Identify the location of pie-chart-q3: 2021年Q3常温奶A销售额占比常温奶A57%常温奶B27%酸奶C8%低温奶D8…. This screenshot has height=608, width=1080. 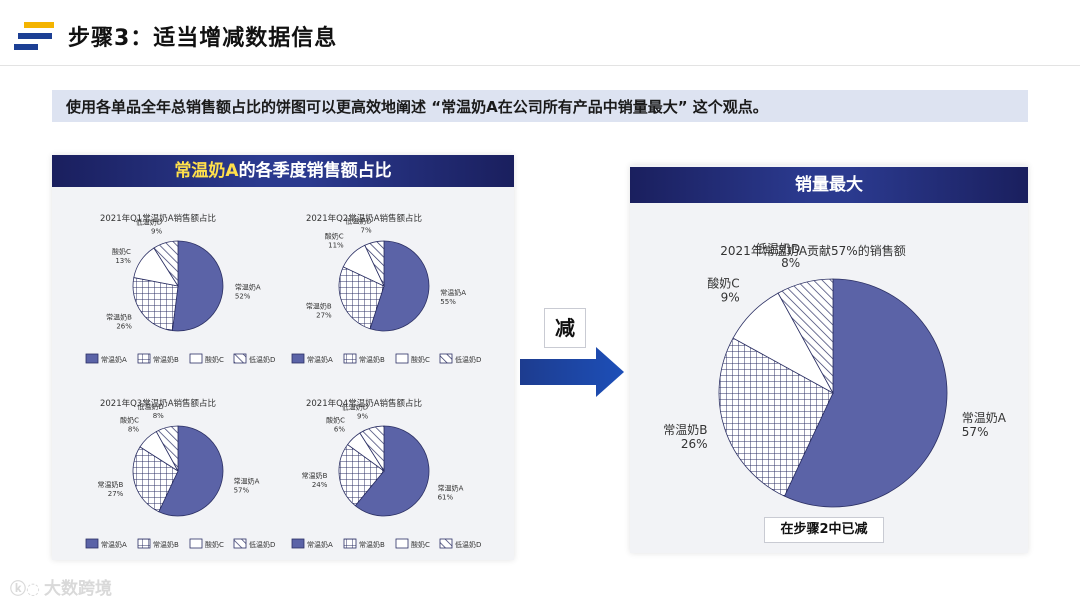
(180, 473).